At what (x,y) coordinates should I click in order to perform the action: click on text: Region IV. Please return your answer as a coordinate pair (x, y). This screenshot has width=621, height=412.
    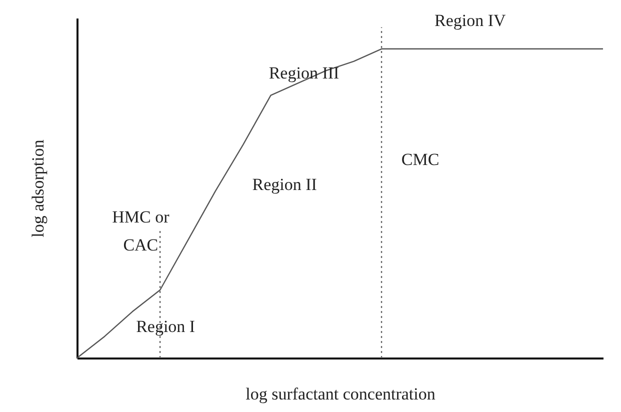
    Looking at the image, I should click on (470, 20).